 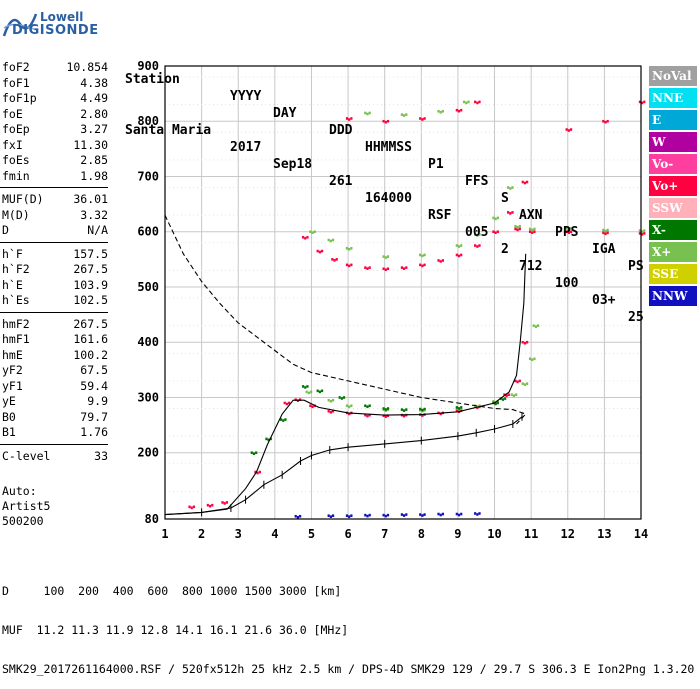 I want to click on auto-artist: Artist5, so click(x=26, y=506).